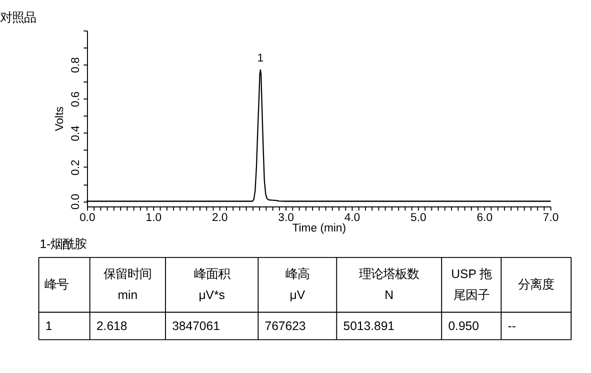  Describe the element at coordinates (389, 284) in the screenshot. I see `text: 理论塔板数 N` at that location.